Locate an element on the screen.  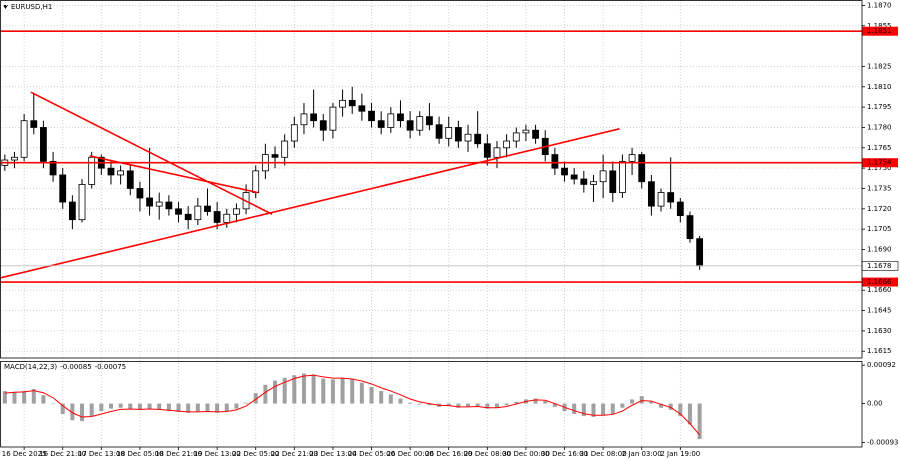
y-tick-label: 1.1690 is located at coordinates (879, 250).